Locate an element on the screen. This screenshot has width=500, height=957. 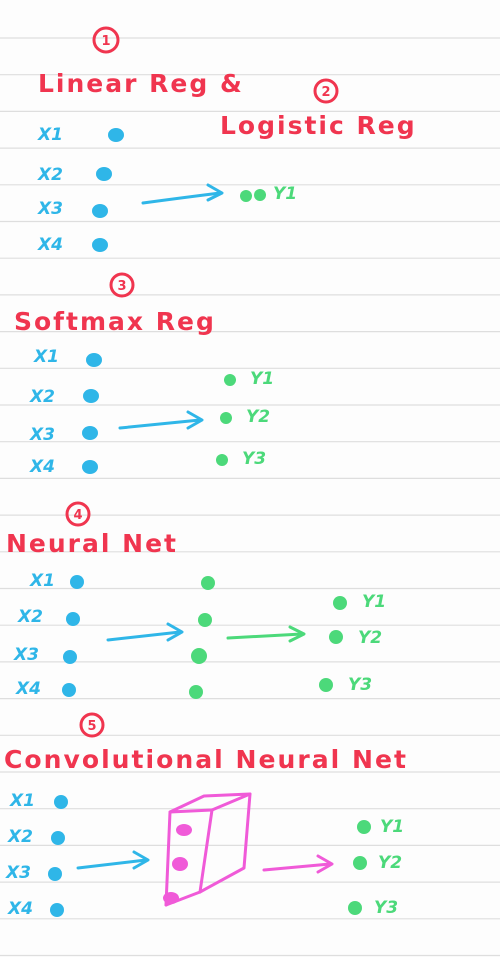
section-title: Convolutional Neural Net is located at coordinates (206, 759).